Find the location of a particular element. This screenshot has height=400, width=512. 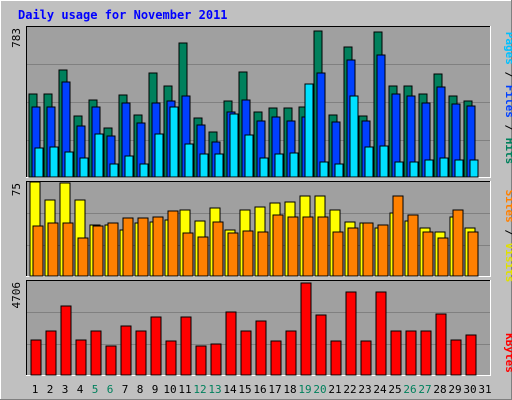

x-tick-label-day-6: 6 is located at coordinates (110, 389).